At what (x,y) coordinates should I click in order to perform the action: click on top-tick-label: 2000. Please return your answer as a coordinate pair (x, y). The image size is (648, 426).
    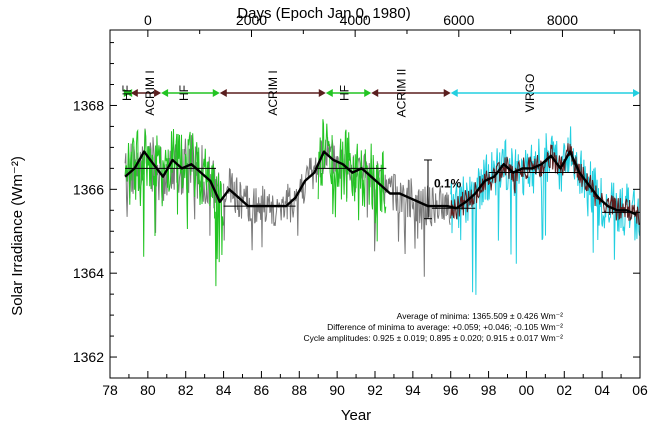
    Looking at the image, I should click on (251, 20).